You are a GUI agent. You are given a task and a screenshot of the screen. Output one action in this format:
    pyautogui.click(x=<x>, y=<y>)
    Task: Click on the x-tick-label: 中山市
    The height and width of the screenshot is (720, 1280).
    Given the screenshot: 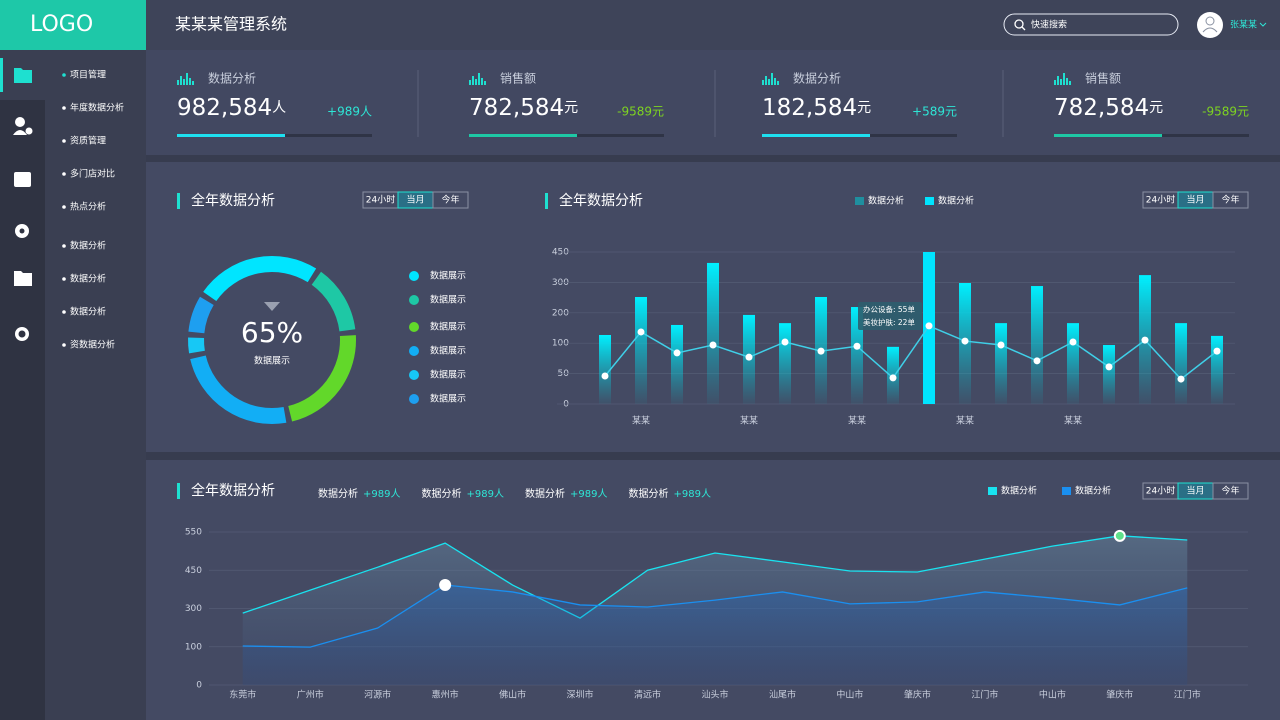 What is the action you would take?
    pyautogui.click(x=849, y=695)
    